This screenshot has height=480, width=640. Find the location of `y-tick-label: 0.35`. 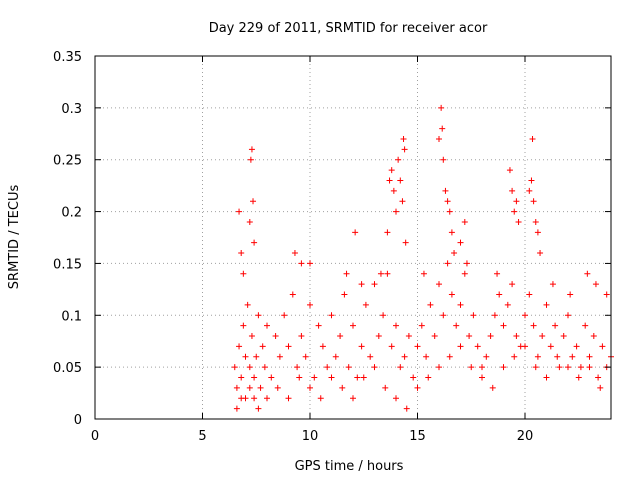

y-tick-label: 0.35 is located at coordinates (67, 57).